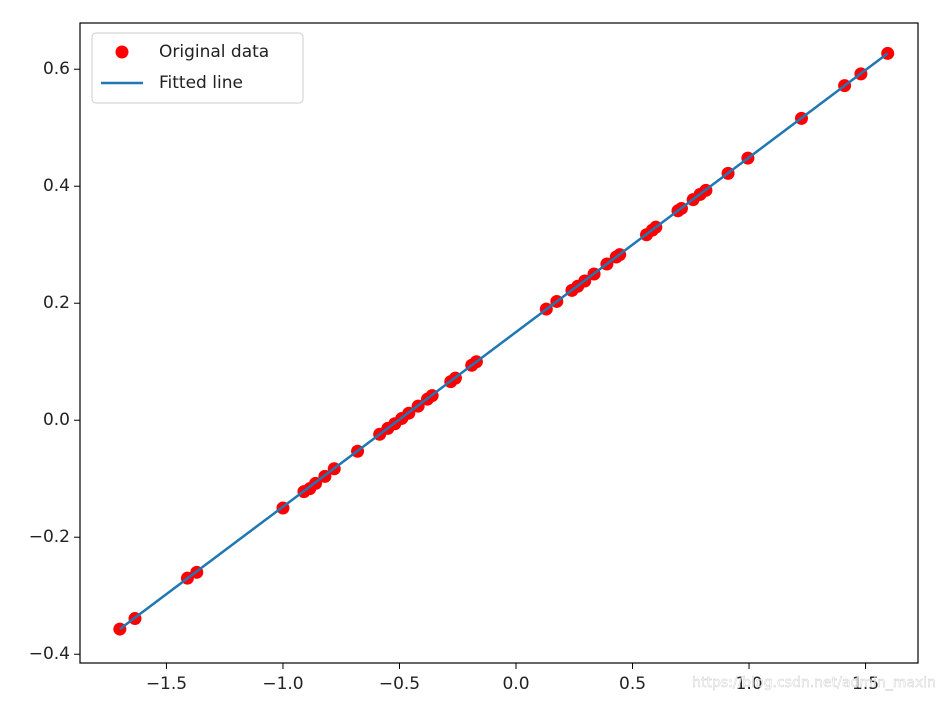 This screenshot has width=944, height=705. Describe the element at coordinates (632, 684) in the screenshot. I see `x-tick-label: 0.5` at that location.